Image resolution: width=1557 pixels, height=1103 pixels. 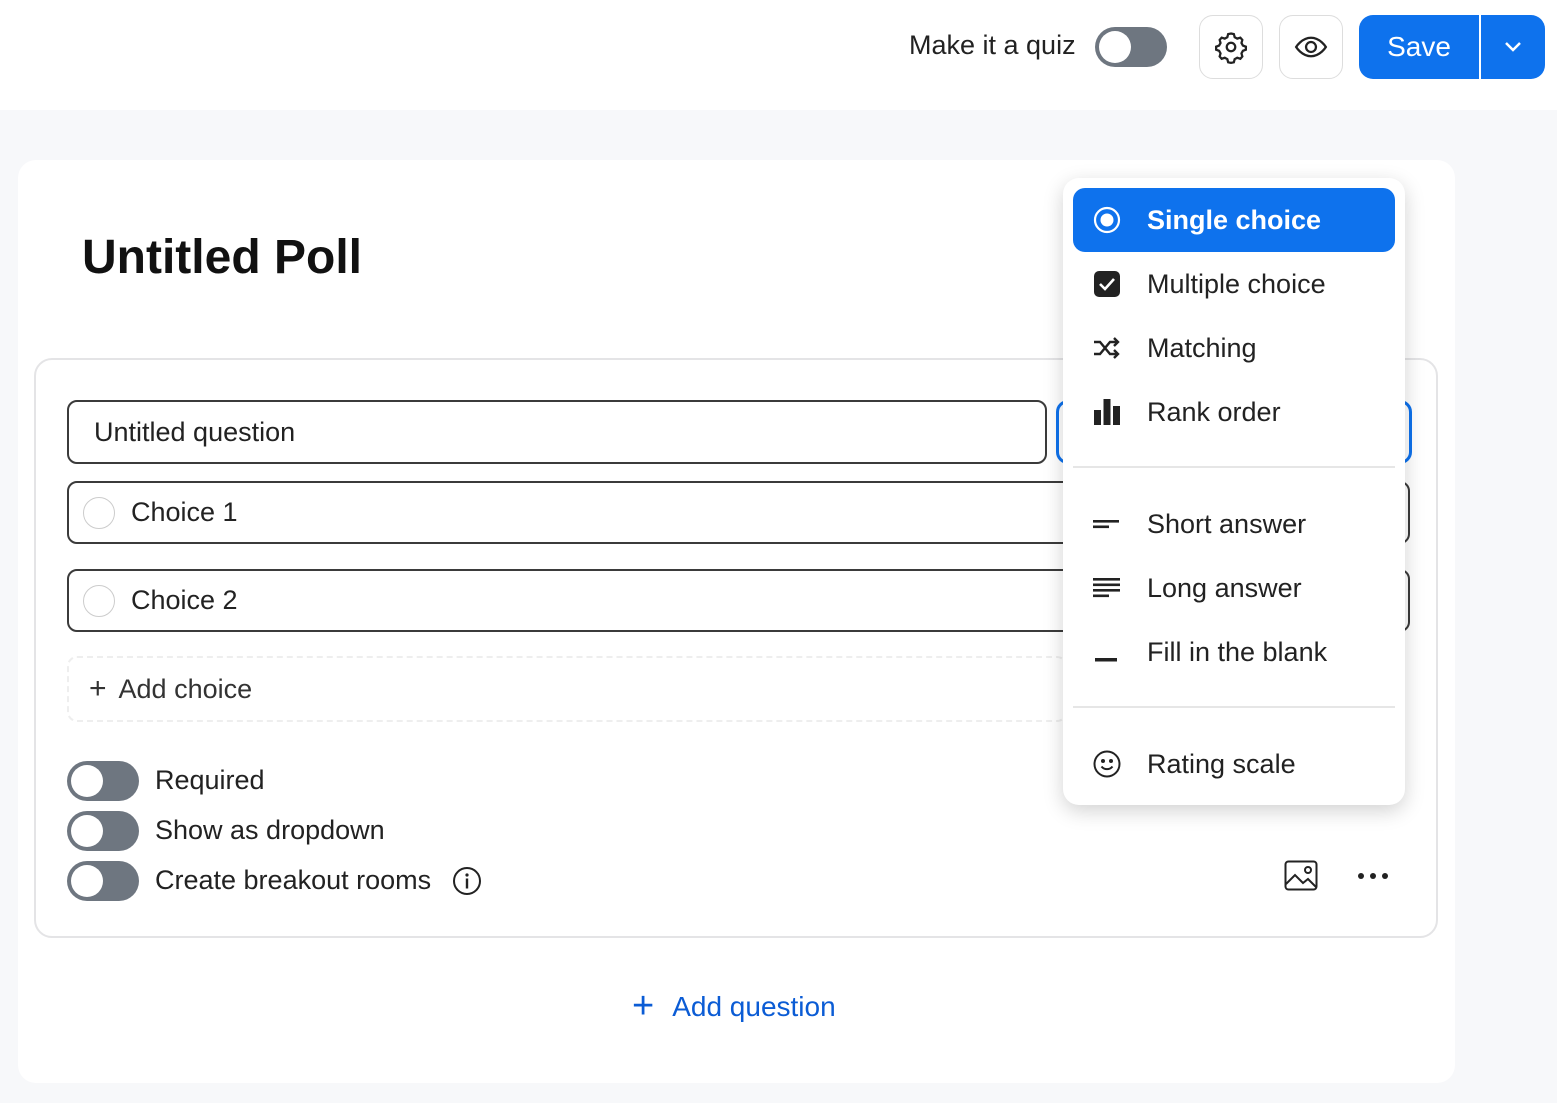 What do you see at coordinates (467, 881) in the screenshot?
I see `info-icon` at bounding box center [467, 881].